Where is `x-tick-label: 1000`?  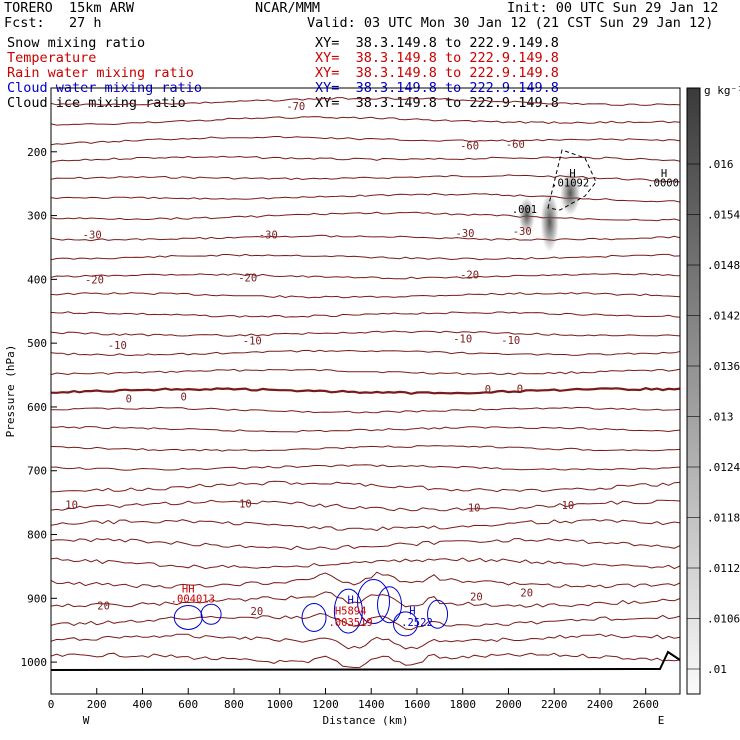 x-tick-label: 1000 is located at coordinates (279, 704).